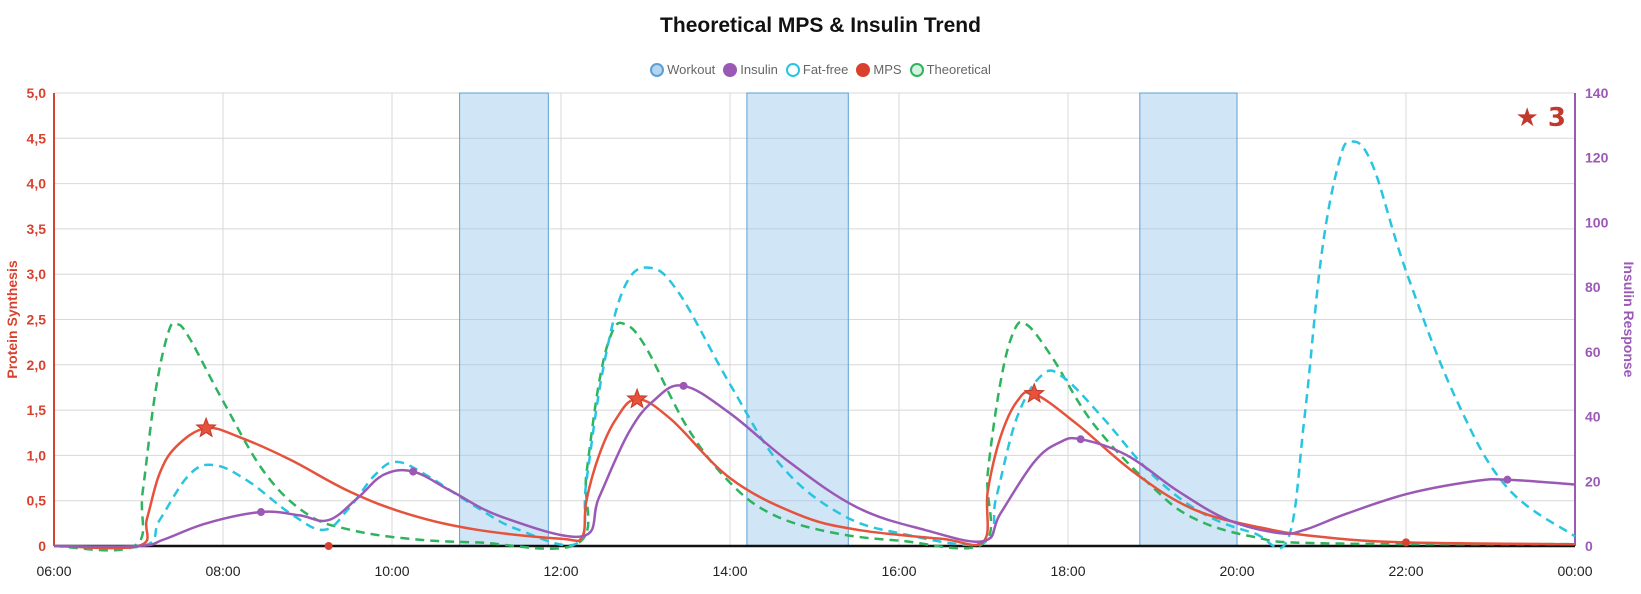 This screenshot has width=1641, height=594. What do you see at coordinates (37, 93) in the screenshot?
I see `y-left-tick-label: 5,0` at bounding box center [37, 93].